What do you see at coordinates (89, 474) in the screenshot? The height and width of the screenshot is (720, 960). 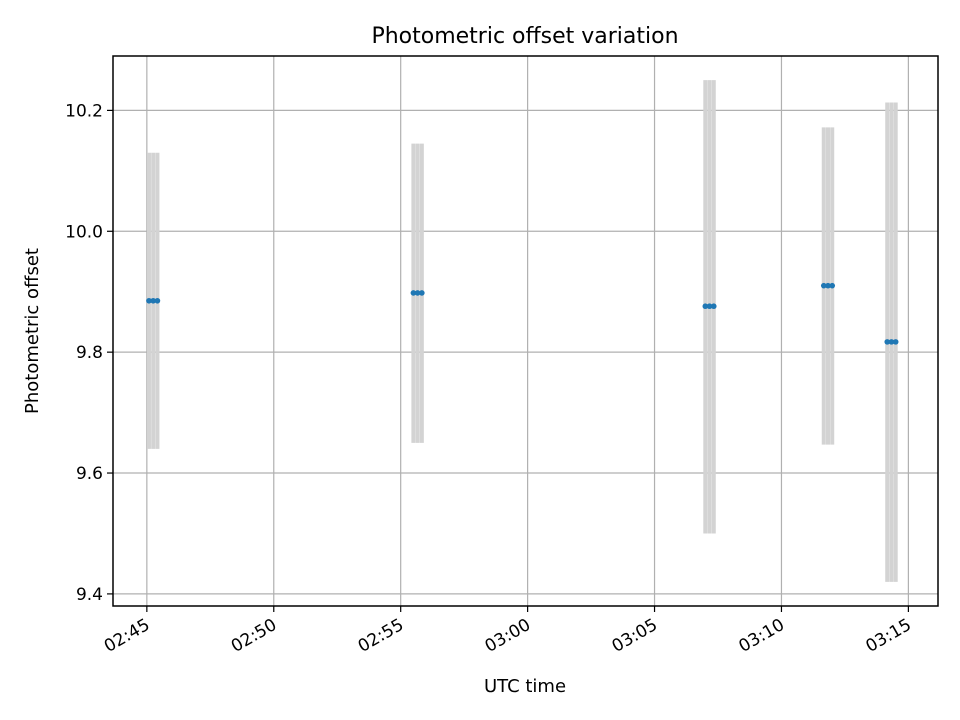 I see `y-tick-label: 9.6` at bounding box center [89, 474].